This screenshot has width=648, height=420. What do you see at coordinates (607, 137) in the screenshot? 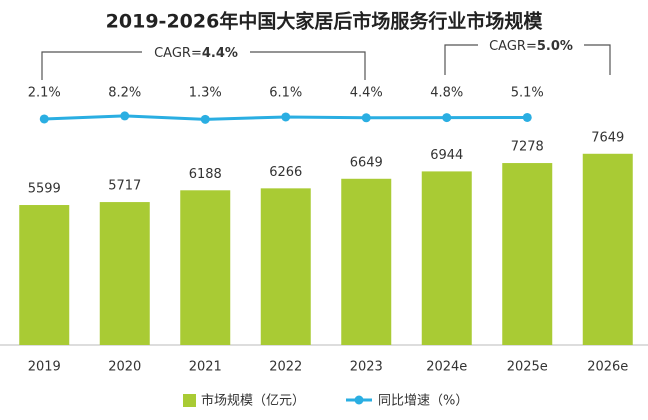
I see `bar-value-label: 7649` at bounding box center [607, 137].